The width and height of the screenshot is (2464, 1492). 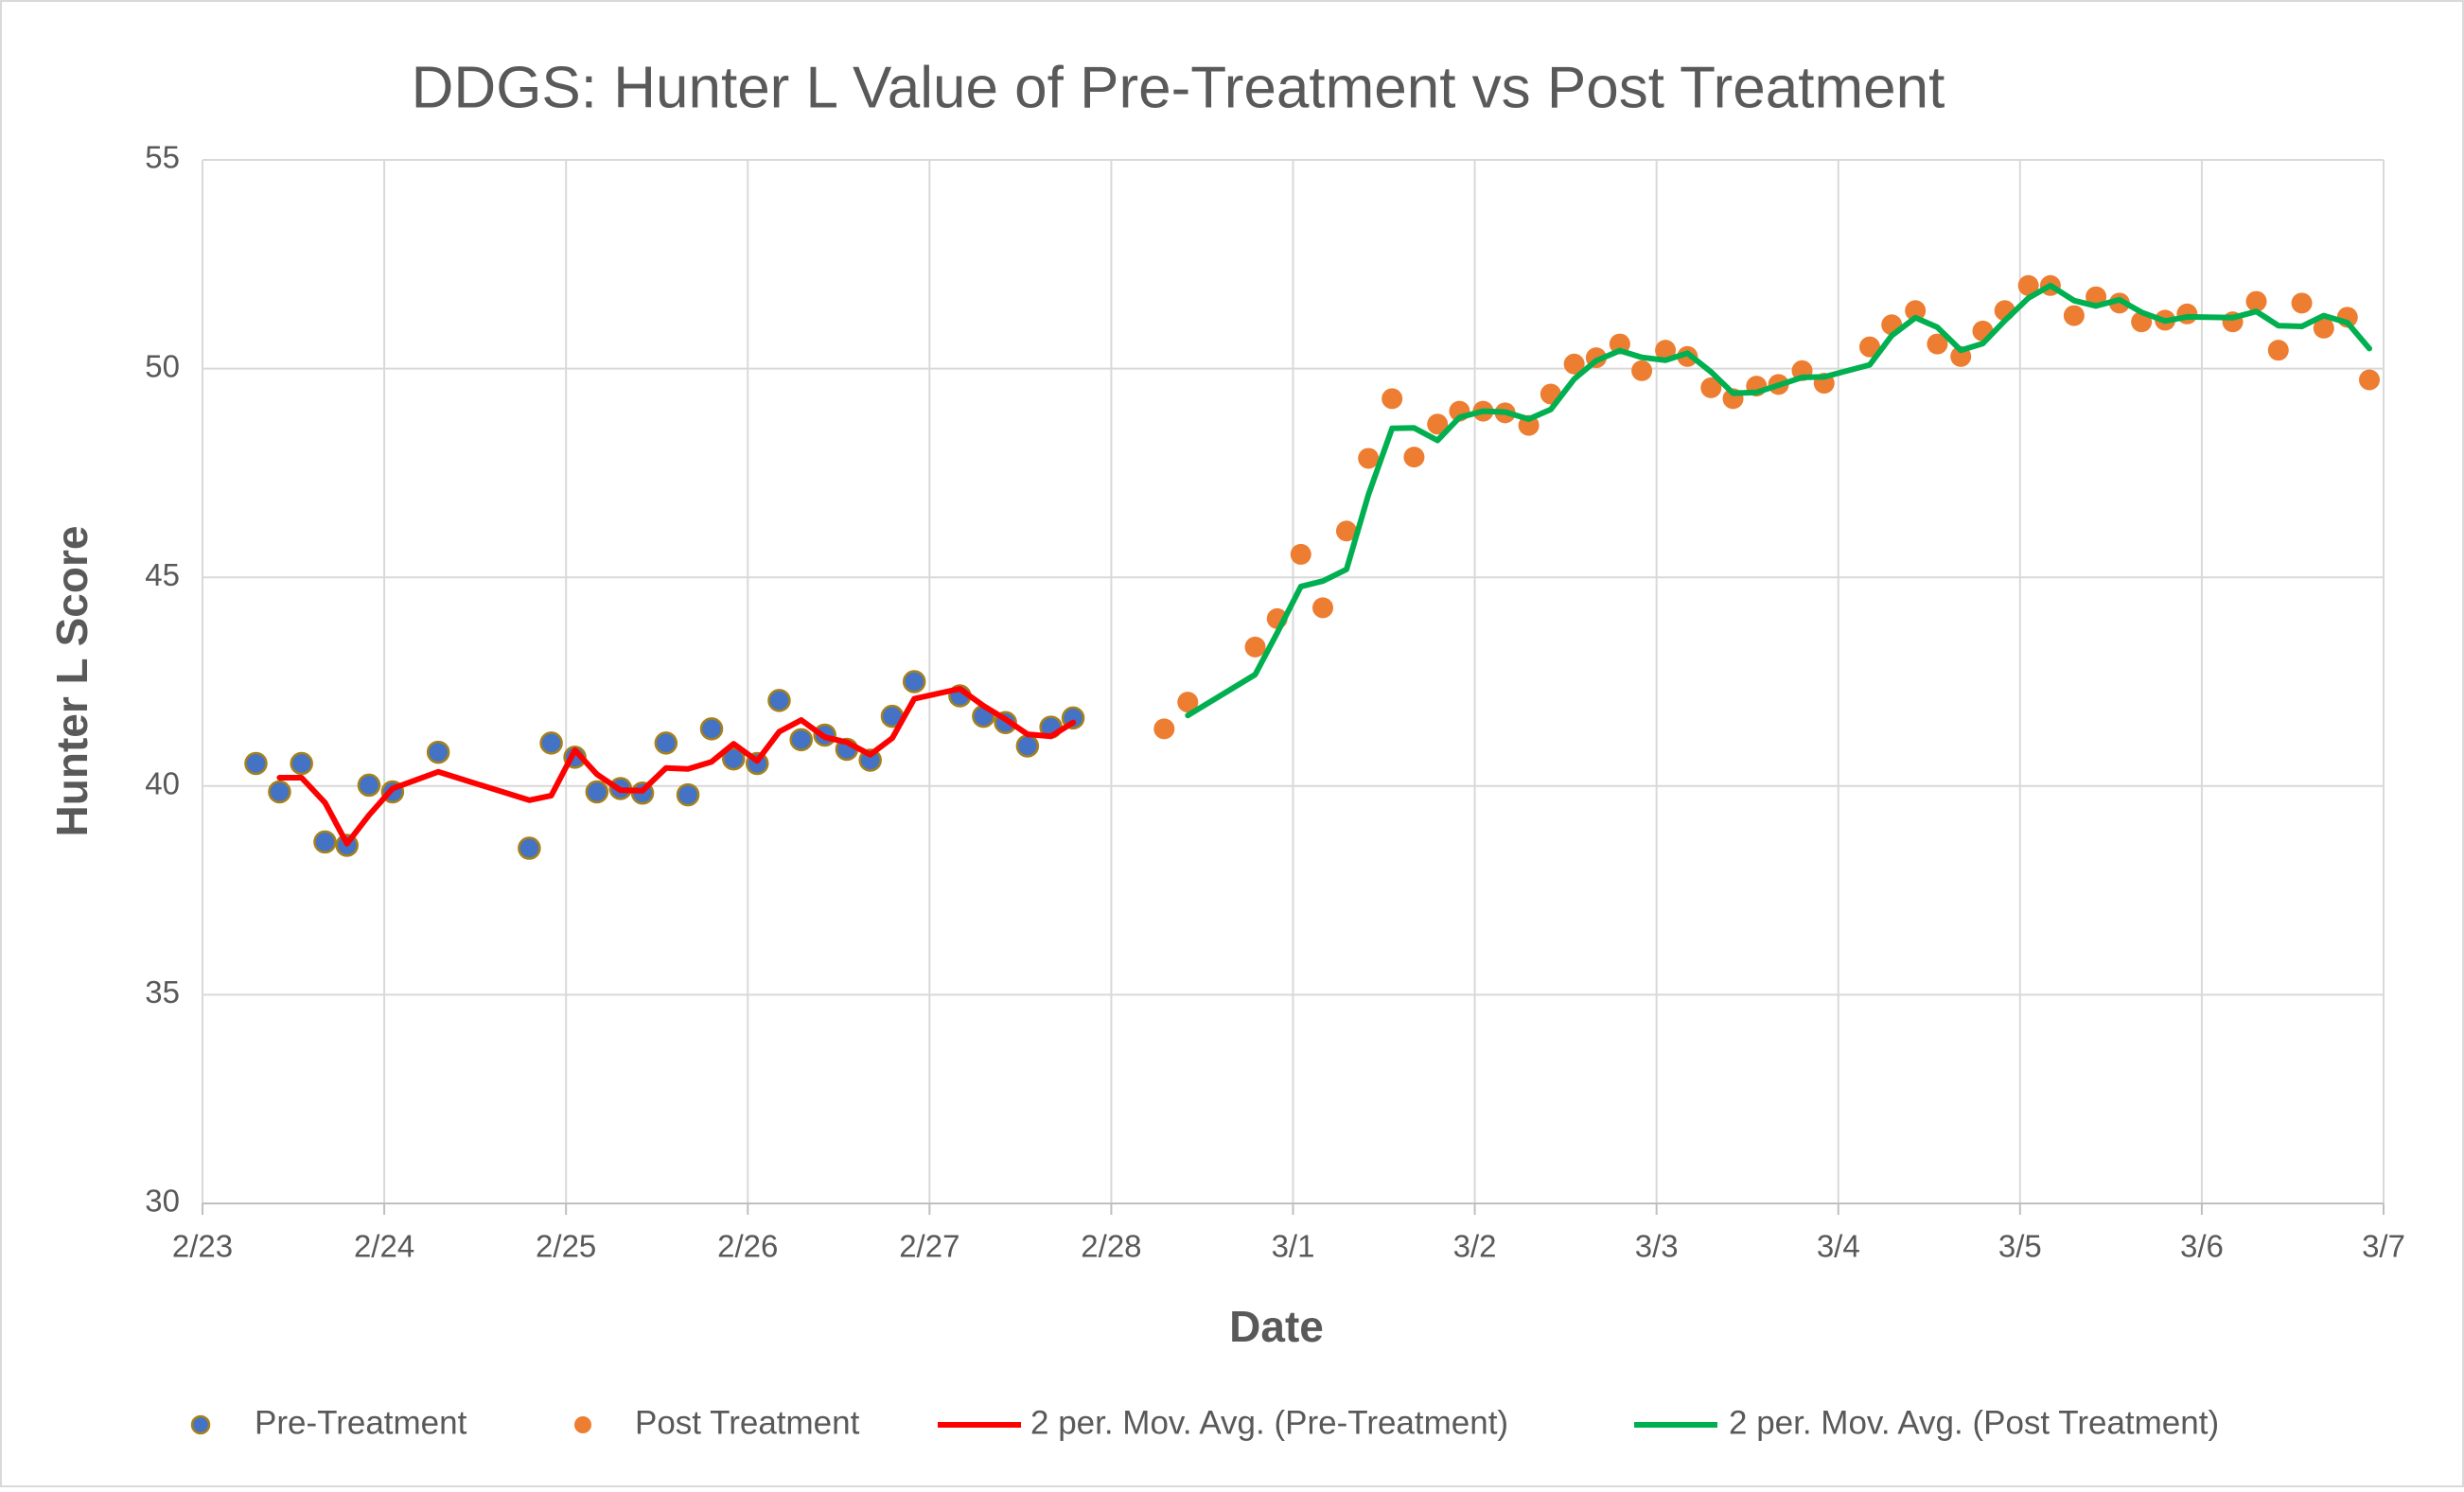 I want to click on legend-label: Post Treatment, so click(x=748, y=1422).